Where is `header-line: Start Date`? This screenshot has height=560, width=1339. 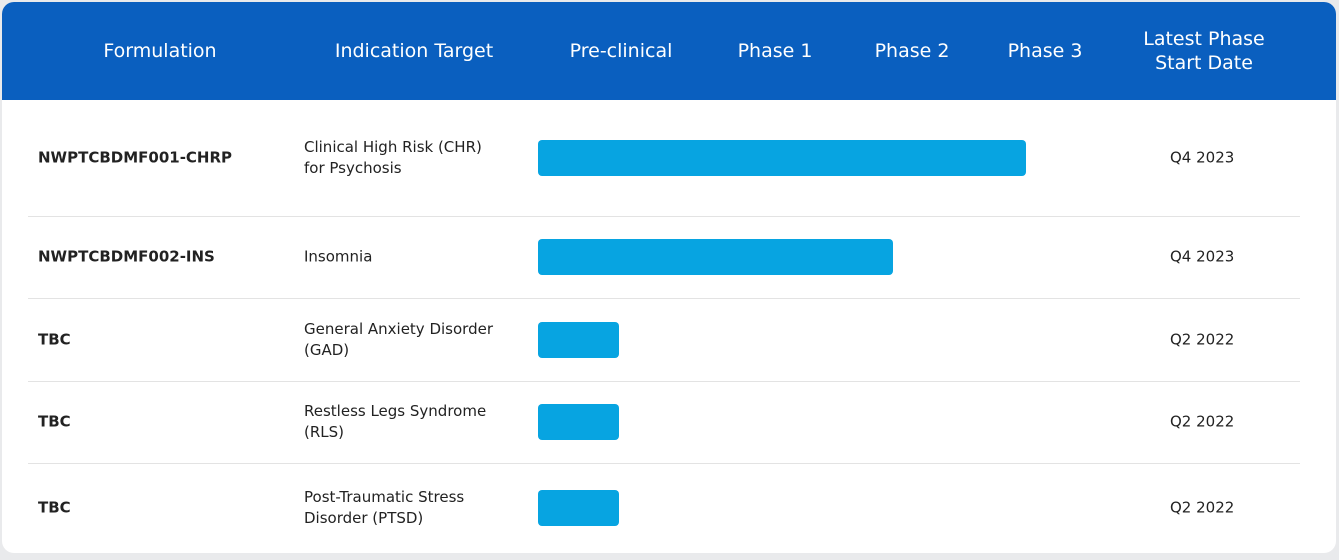
header-line: Start Date is located at coordinates (1204, 63).